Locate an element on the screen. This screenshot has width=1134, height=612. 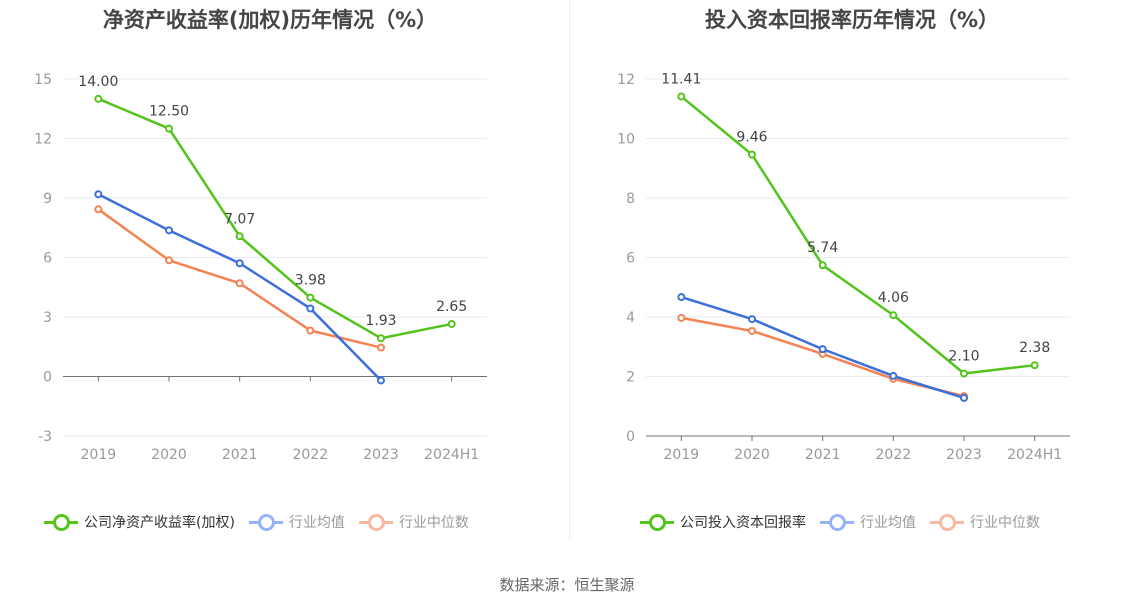
data-label: 11.41 is located at coordinates (681, 80).